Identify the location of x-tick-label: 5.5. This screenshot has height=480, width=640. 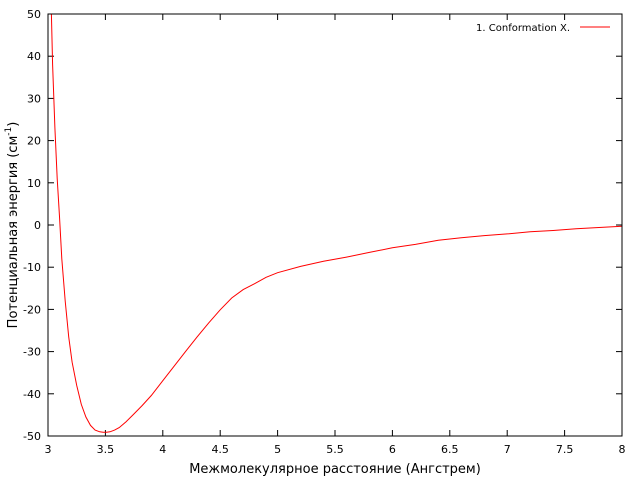
(335, 449).